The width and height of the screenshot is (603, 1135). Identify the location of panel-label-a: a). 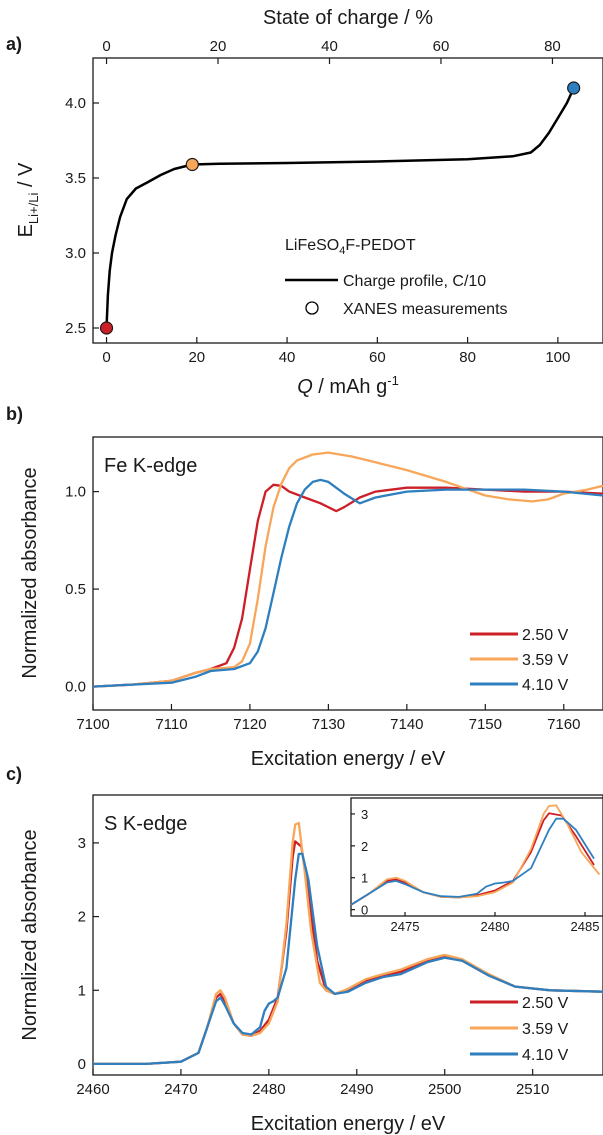
(14, 44).